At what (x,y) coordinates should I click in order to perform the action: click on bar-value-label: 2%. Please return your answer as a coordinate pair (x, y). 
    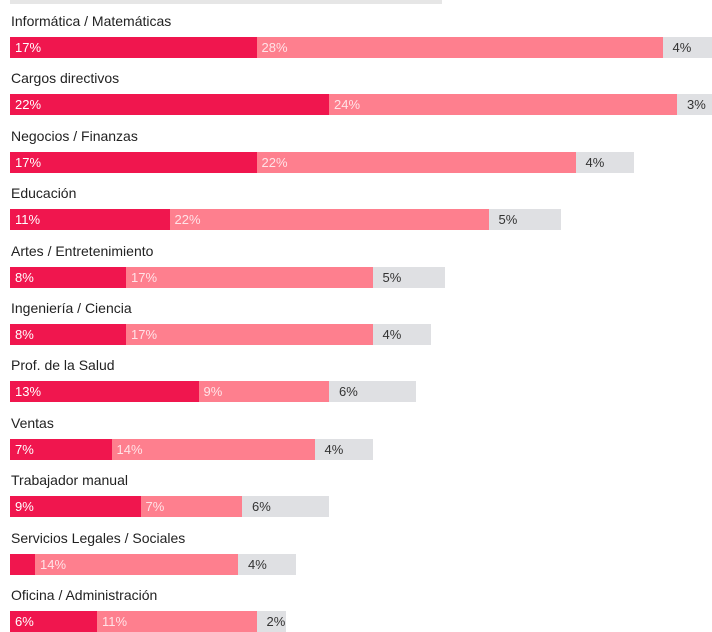
    Looking at the image, I should click on (276, 621).